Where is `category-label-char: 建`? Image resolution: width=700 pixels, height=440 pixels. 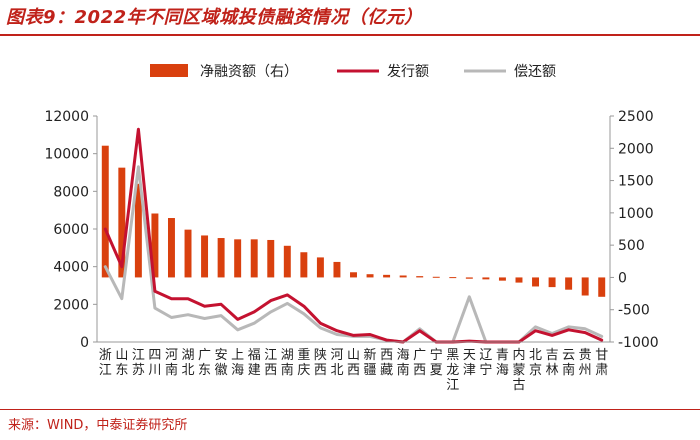 category-label-char: 建 is located at coordinates (254, 370).